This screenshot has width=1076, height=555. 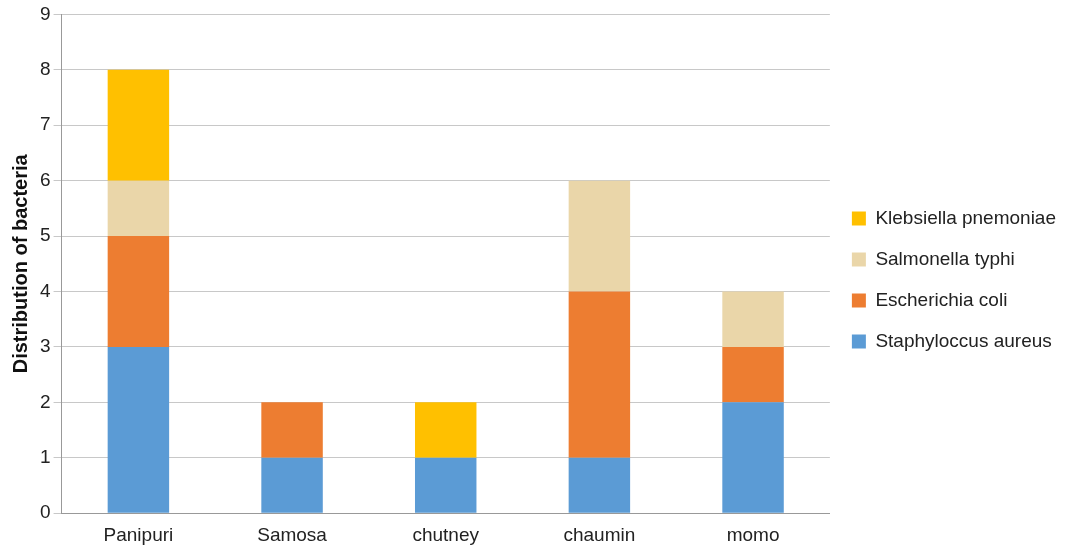 What do you see at coordinates (45, 457) in the screenshot?
I see `y-tick-label: 1` at bounding box center [45, 457].